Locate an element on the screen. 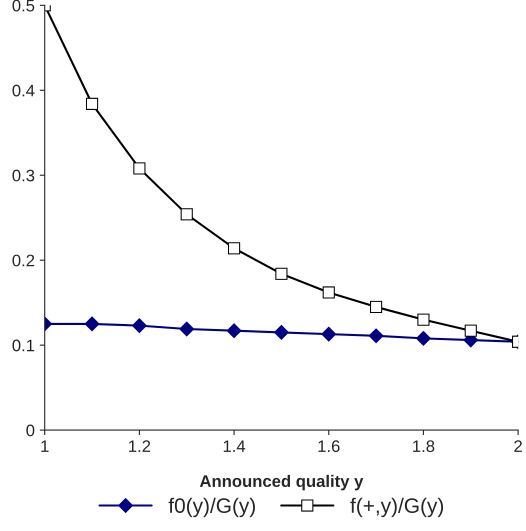  y-tick-label: 0 is located at coordinates (30, 430).